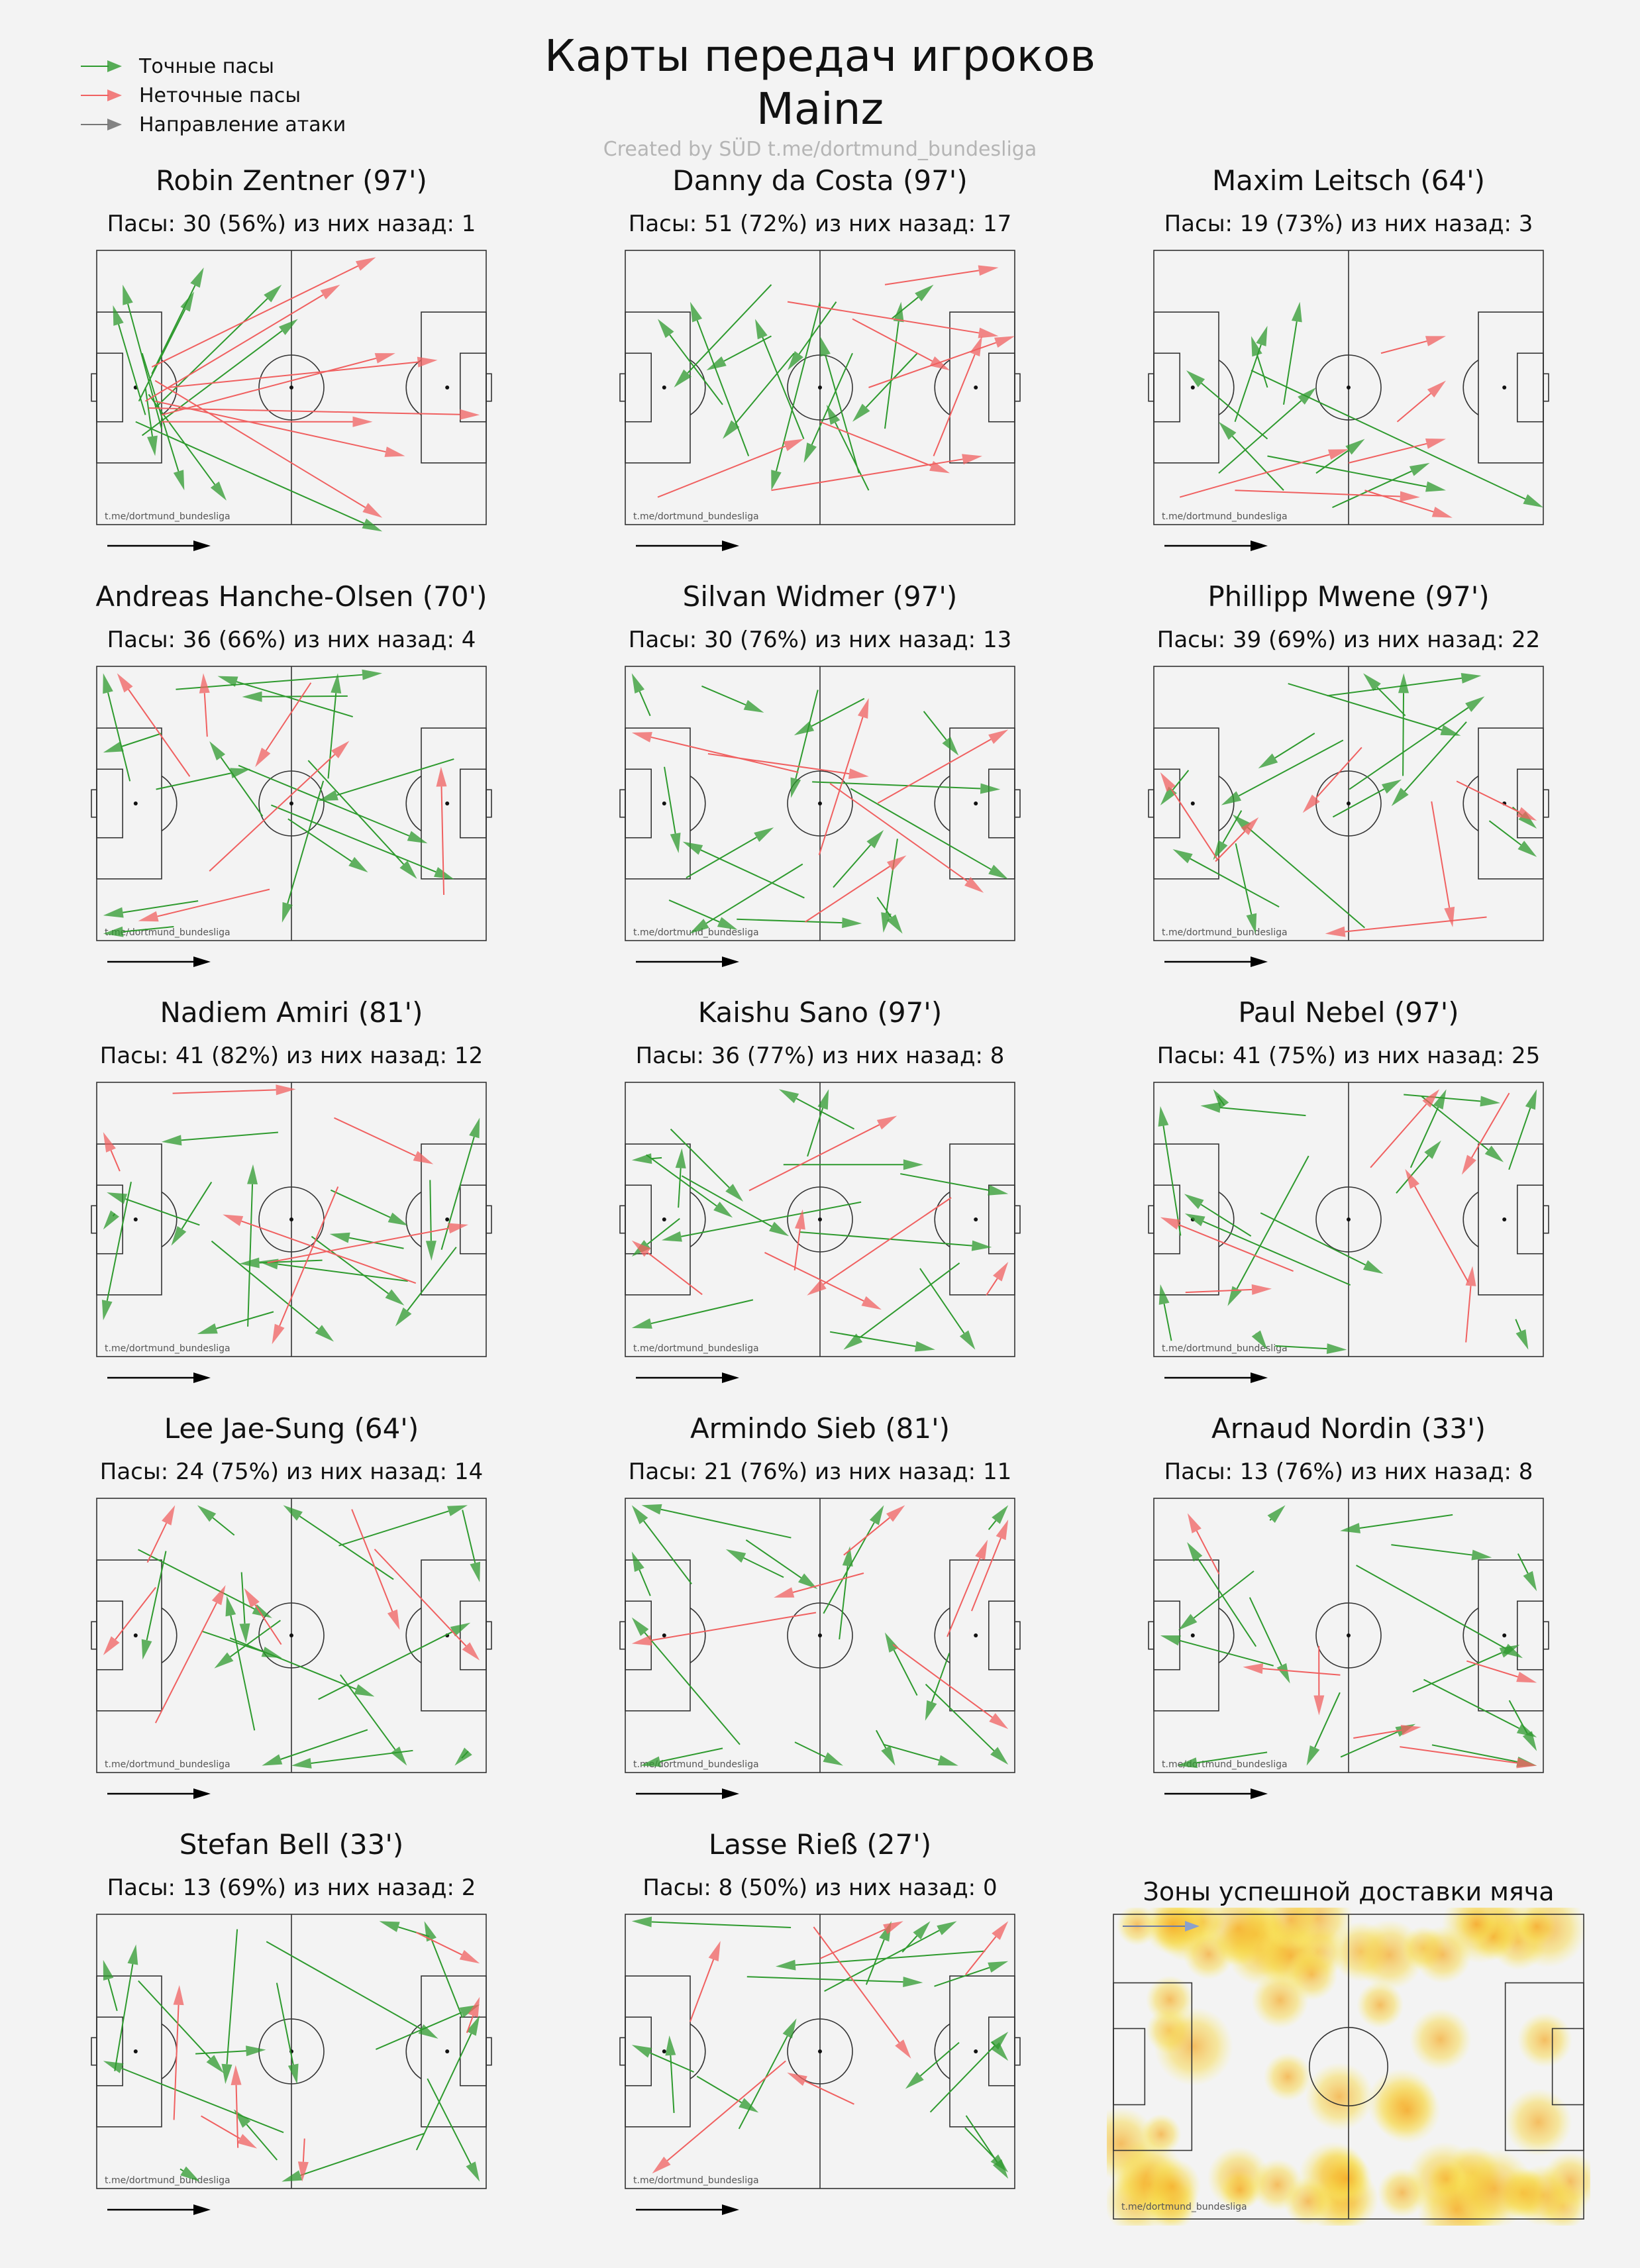 Image resolution: width=1640 pixels, height=2268 pixels. I want to click on heatmap-pitch: t.me/dortmund_bundesliga, so click(1348, 2067).